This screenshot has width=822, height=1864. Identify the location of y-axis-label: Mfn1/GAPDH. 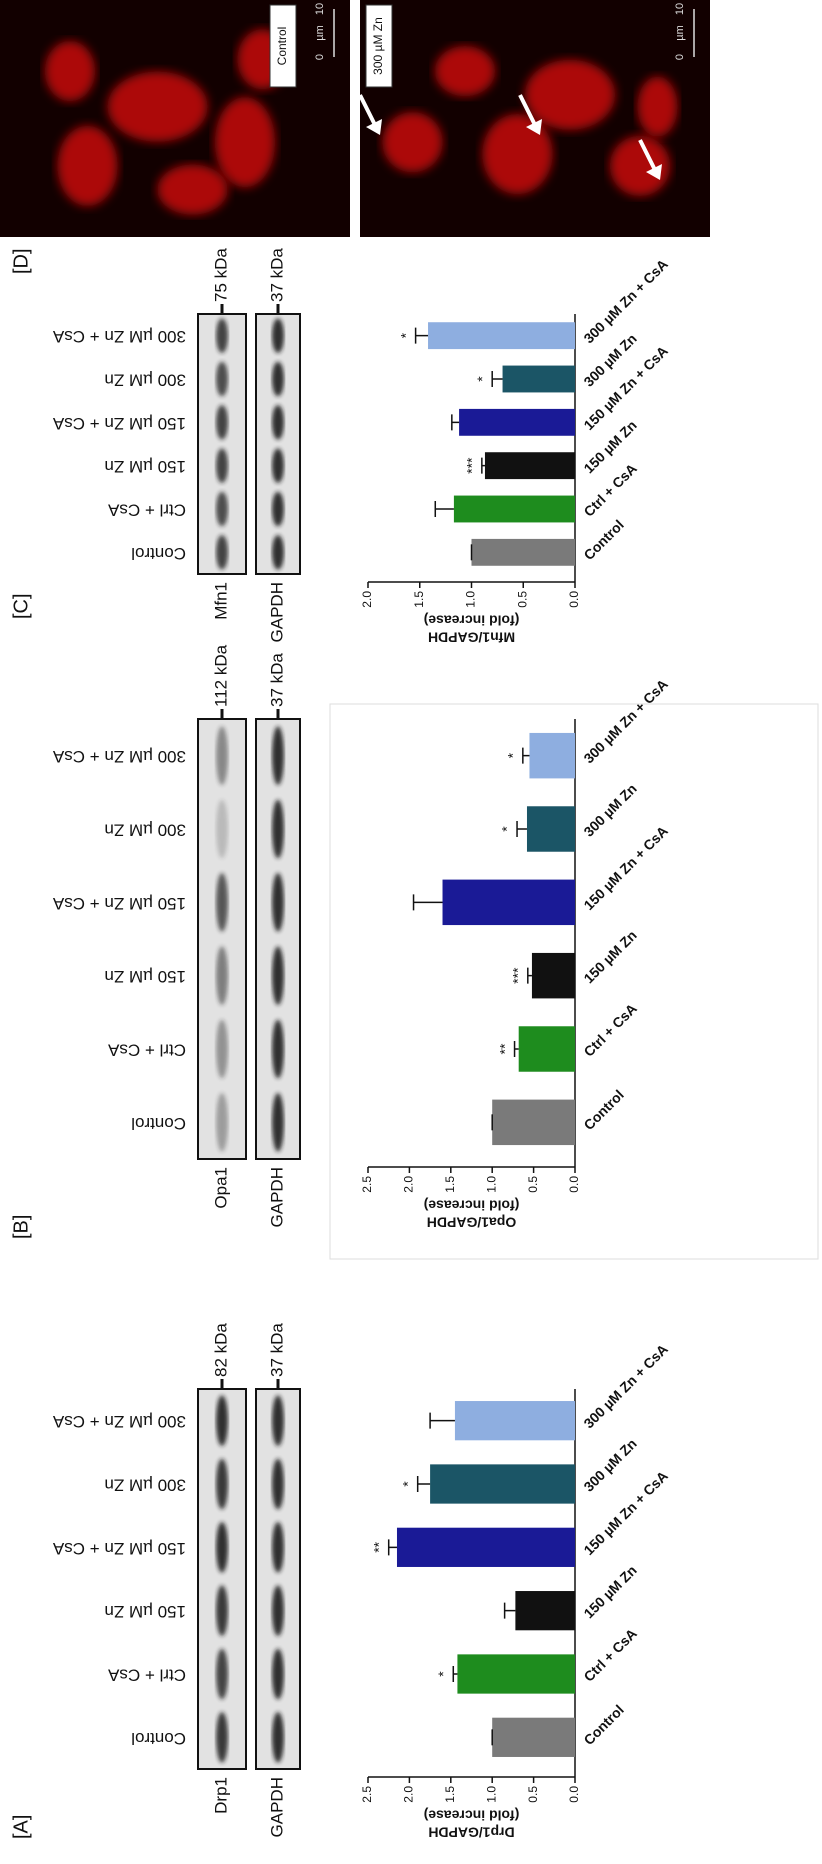
(471, 637).